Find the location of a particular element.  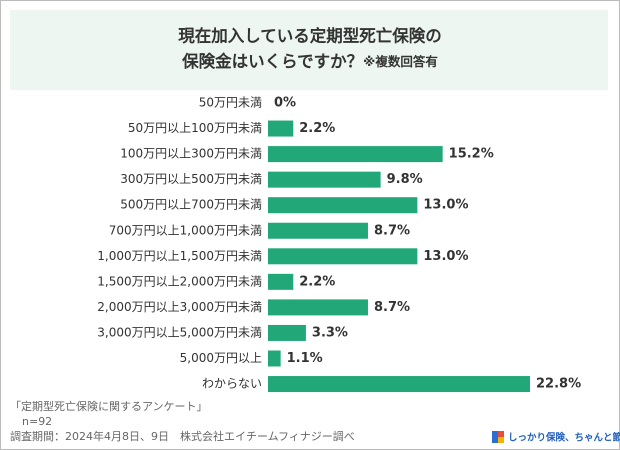

value-label: 1.1% is located at coordinates (305, 358).